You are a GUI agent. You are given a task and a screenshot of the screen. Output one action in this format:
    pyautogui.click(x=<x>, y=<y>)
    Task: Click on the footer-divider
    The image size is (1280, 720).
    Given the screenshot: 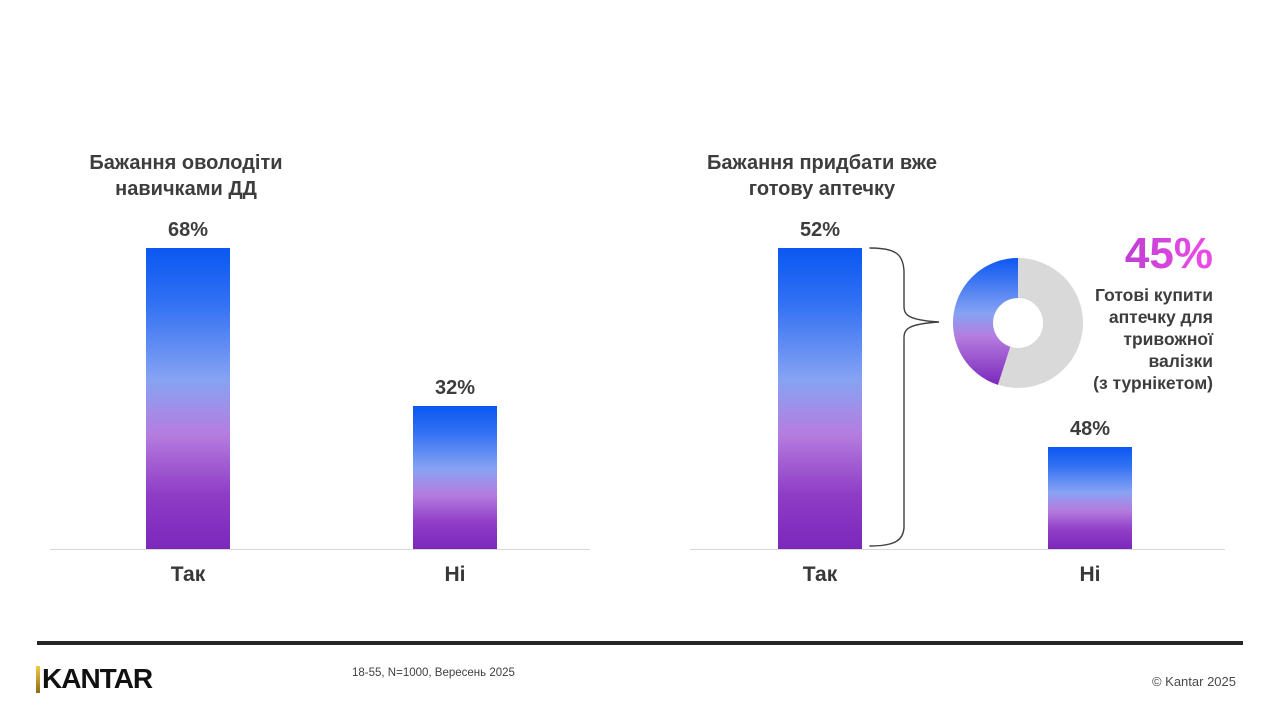 What is the action you would take?
    pyautogui.click(x=640, y=643)
    